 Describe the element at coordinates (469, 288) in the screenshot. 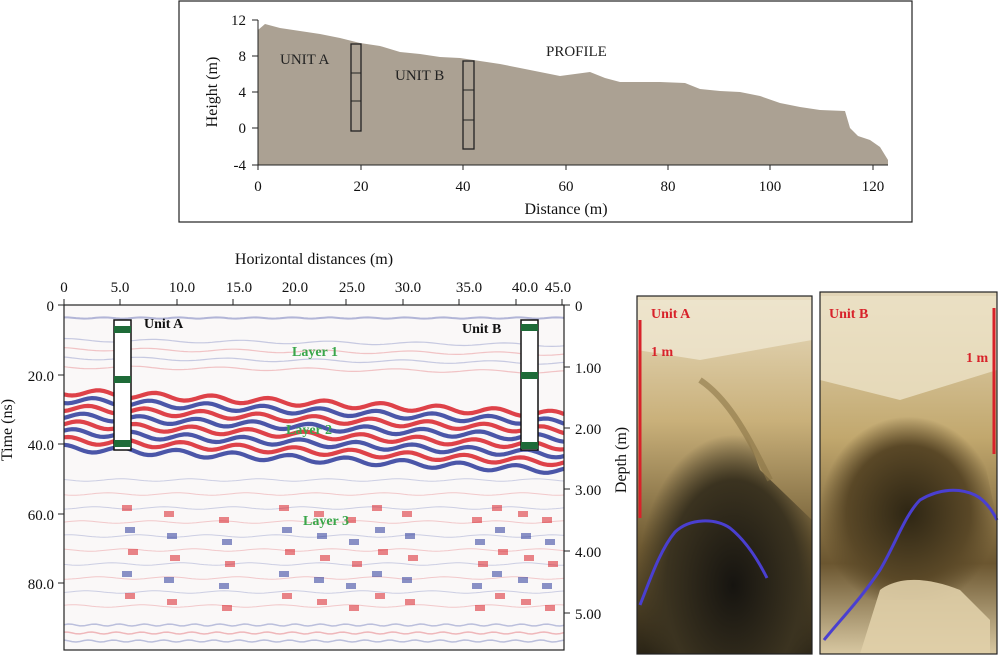

I see `gpr-x-tick: 35.0` at that location.